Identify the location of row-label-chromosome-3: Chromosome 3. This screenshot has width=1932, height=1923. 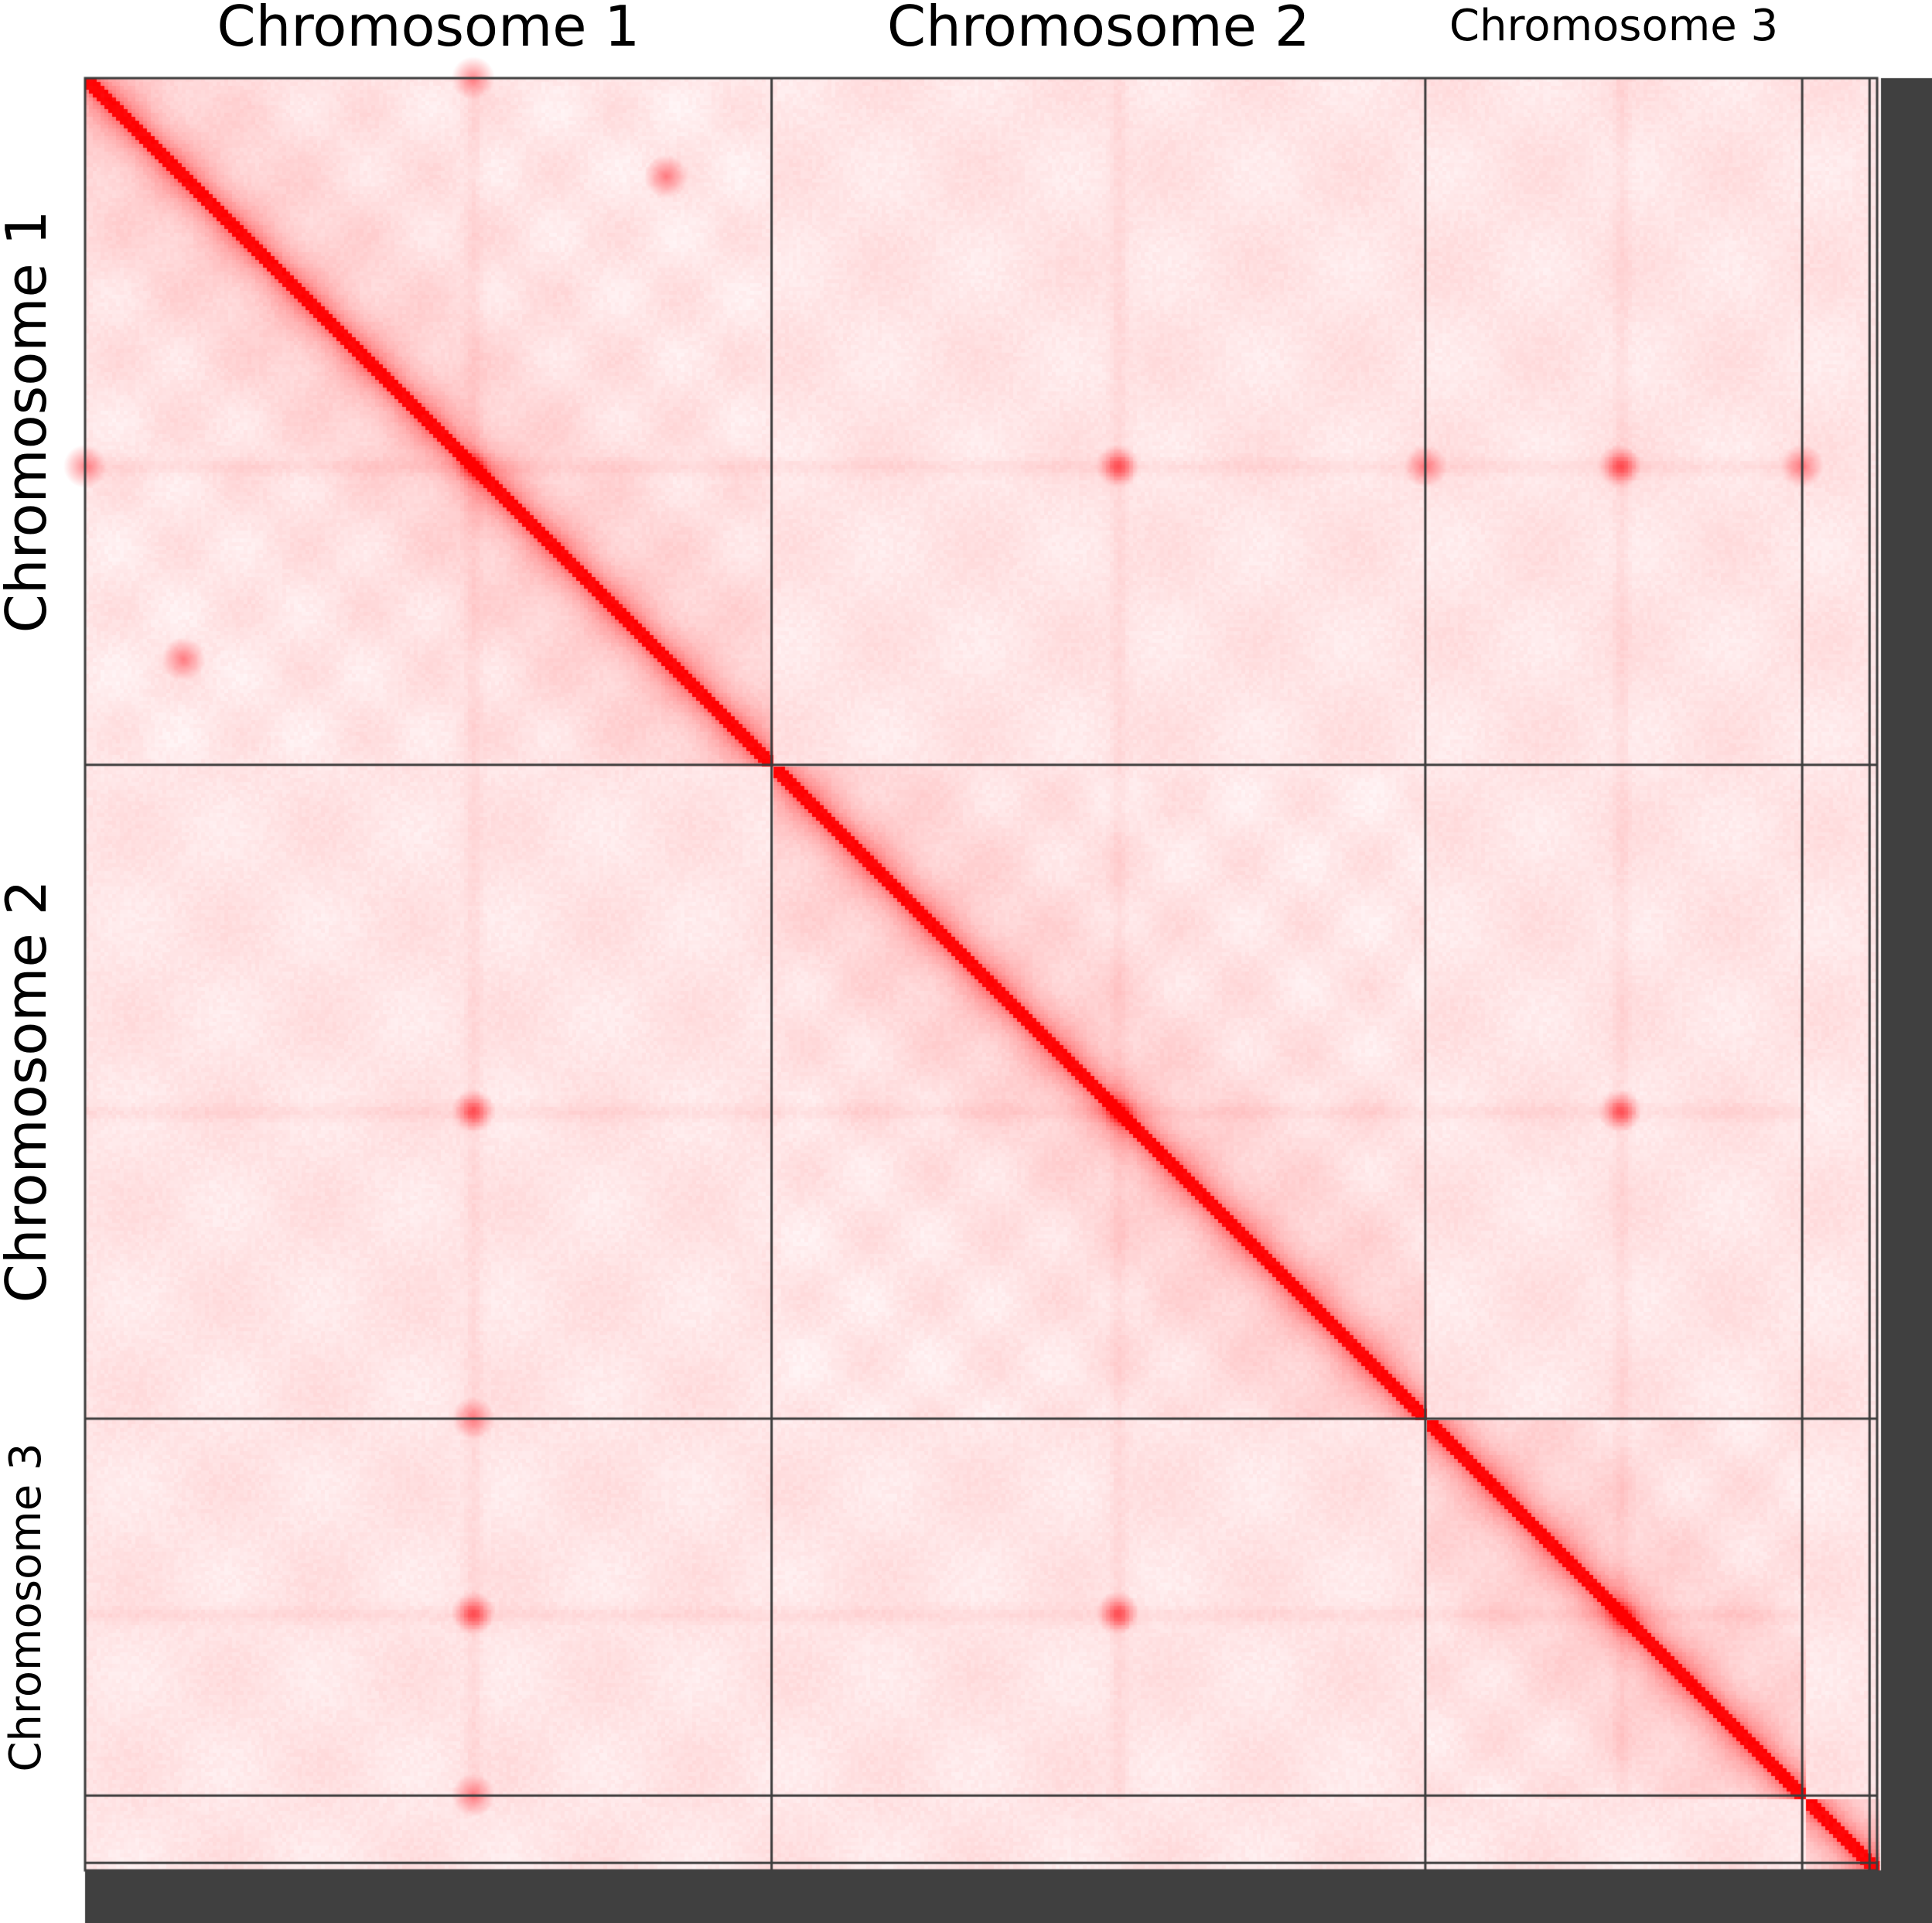
(26, 1607).